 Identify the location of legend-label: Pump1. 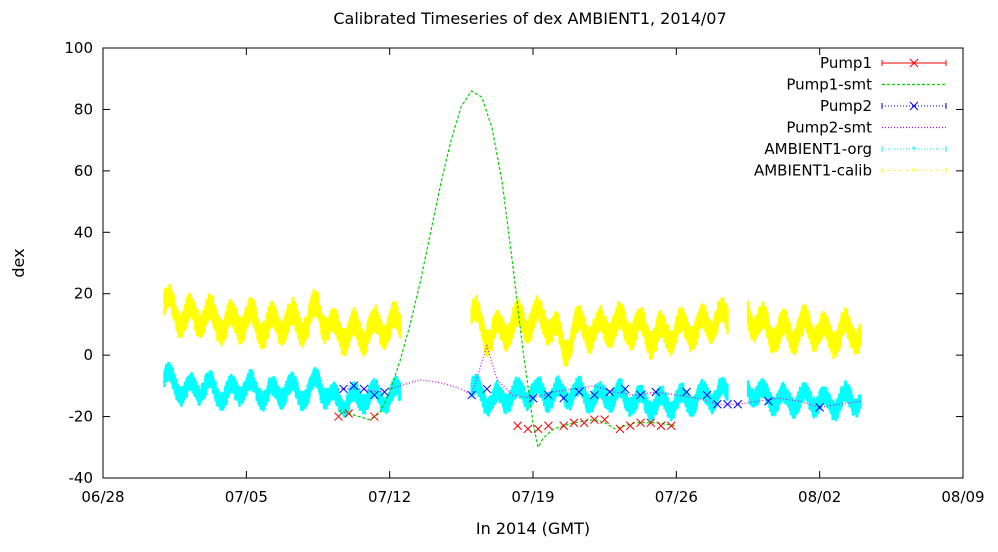
(846, 63).